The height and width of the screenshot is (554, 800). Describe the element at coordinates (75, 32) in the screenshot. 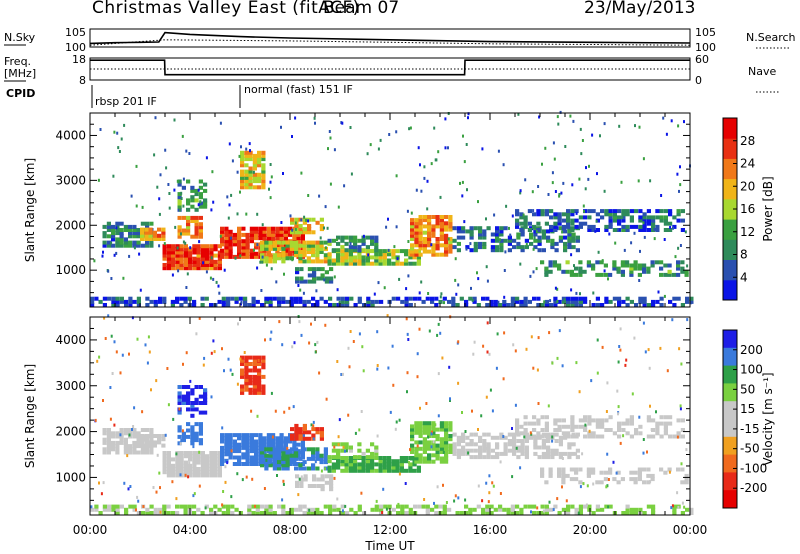

I see `noise-ytick-left-0: 105` at that location.